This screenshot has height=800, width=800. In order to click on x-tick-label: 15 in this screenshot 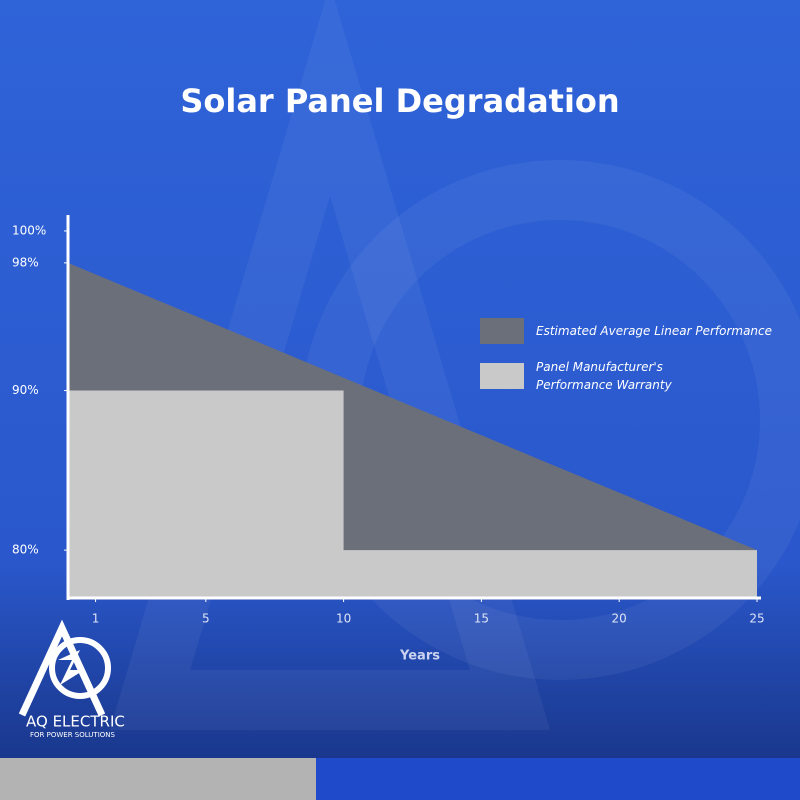, I will do `click(481, 619)`.